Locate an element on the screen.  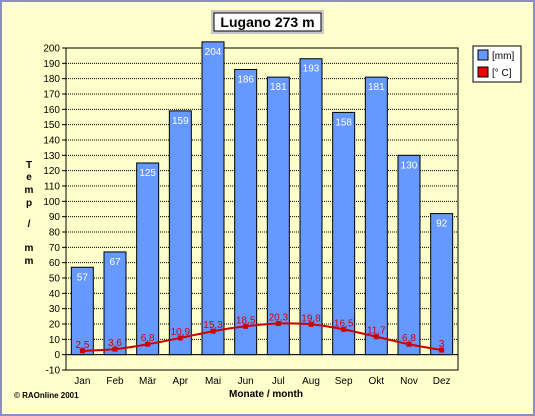
bar-value-label: 204 is located at coordinates (213, 52).